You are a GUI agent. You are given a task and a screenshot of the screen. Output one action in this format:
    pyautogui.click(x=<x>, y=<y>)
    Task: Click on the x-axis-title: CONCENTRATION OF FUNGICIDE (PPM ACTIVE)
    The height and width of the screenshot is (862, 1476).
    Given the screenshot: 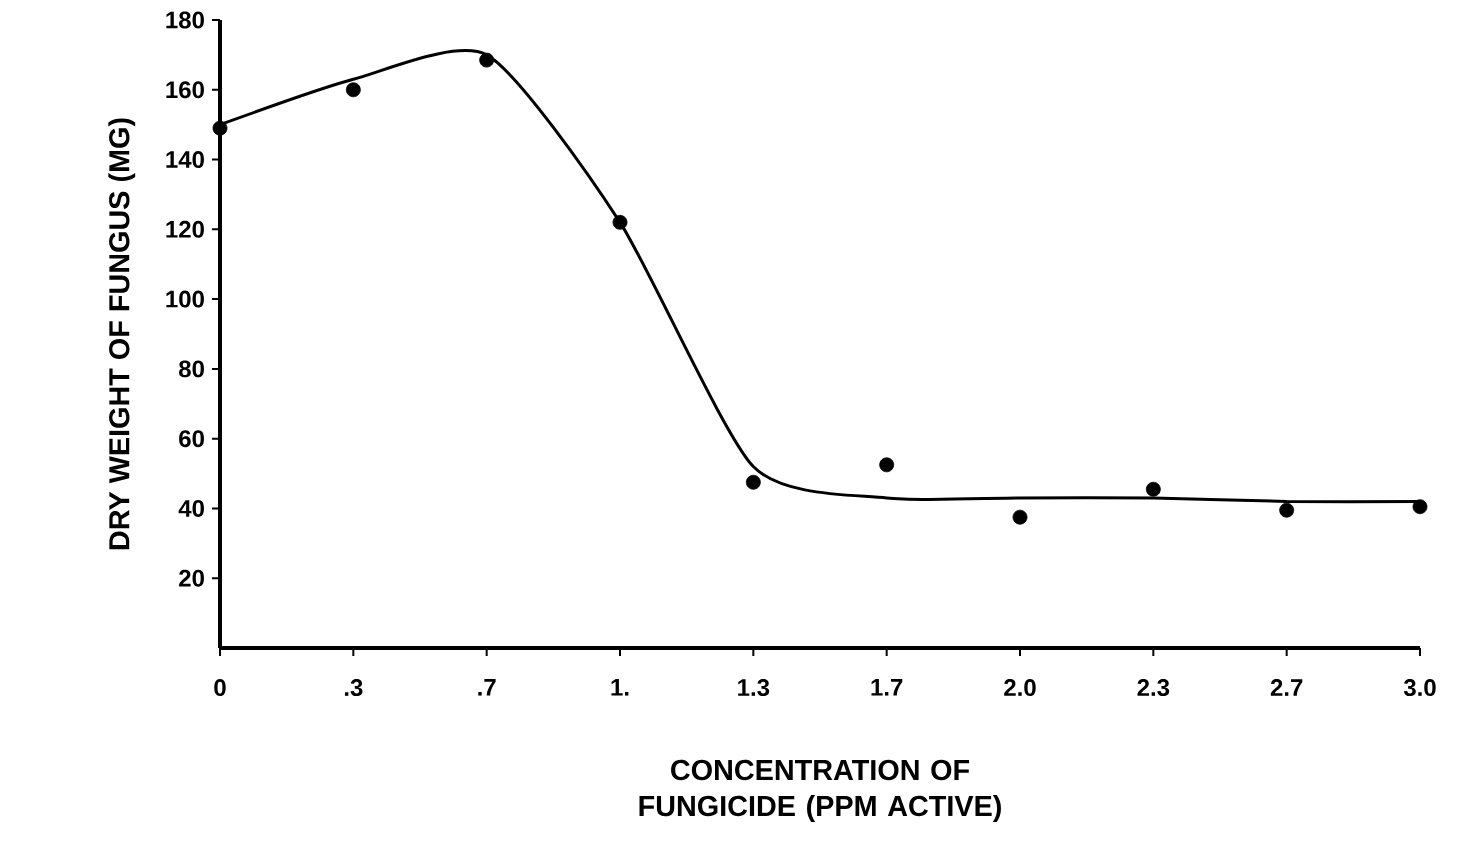 What is the action you would take?
    pyautogui.click(x=820, y=790)
    